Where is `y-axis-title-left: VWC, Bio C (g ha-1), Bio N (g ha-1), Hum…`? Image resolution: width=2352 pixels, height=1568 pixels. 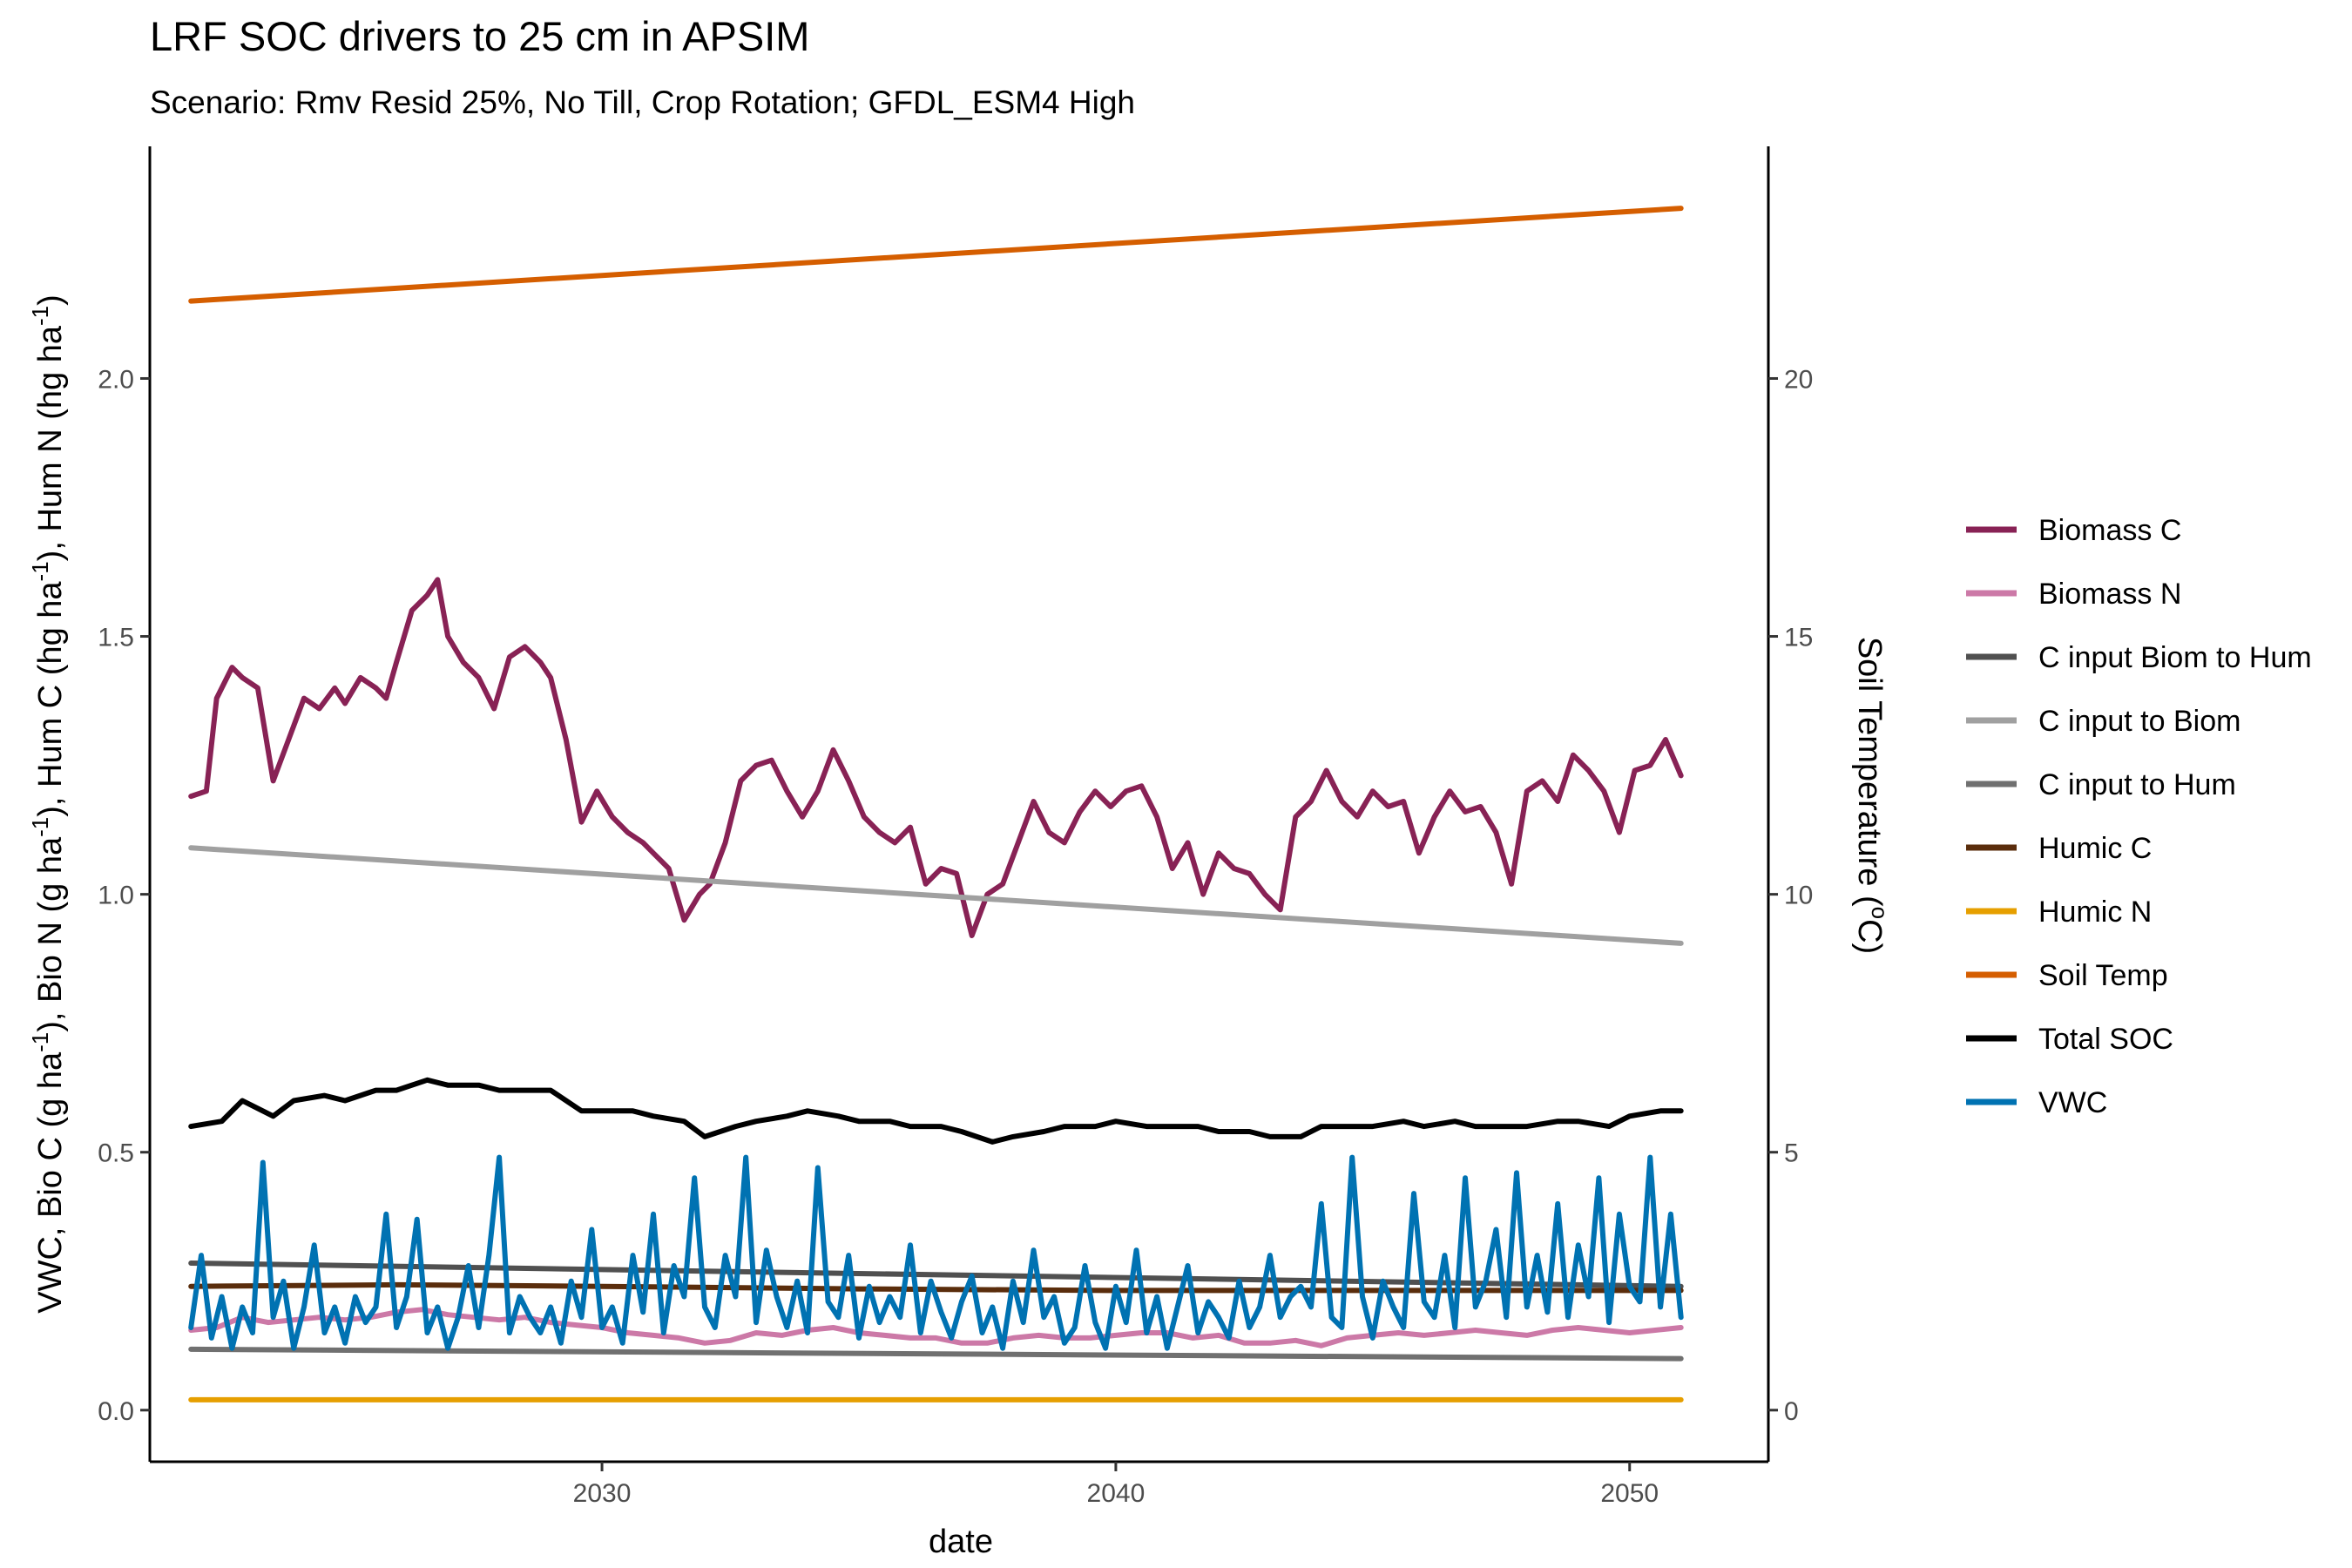
y-axis-title-left: VWC, Bio C (g ha-1), Bio N (g ha-1), Hum… is located at coordinates (48, 804).